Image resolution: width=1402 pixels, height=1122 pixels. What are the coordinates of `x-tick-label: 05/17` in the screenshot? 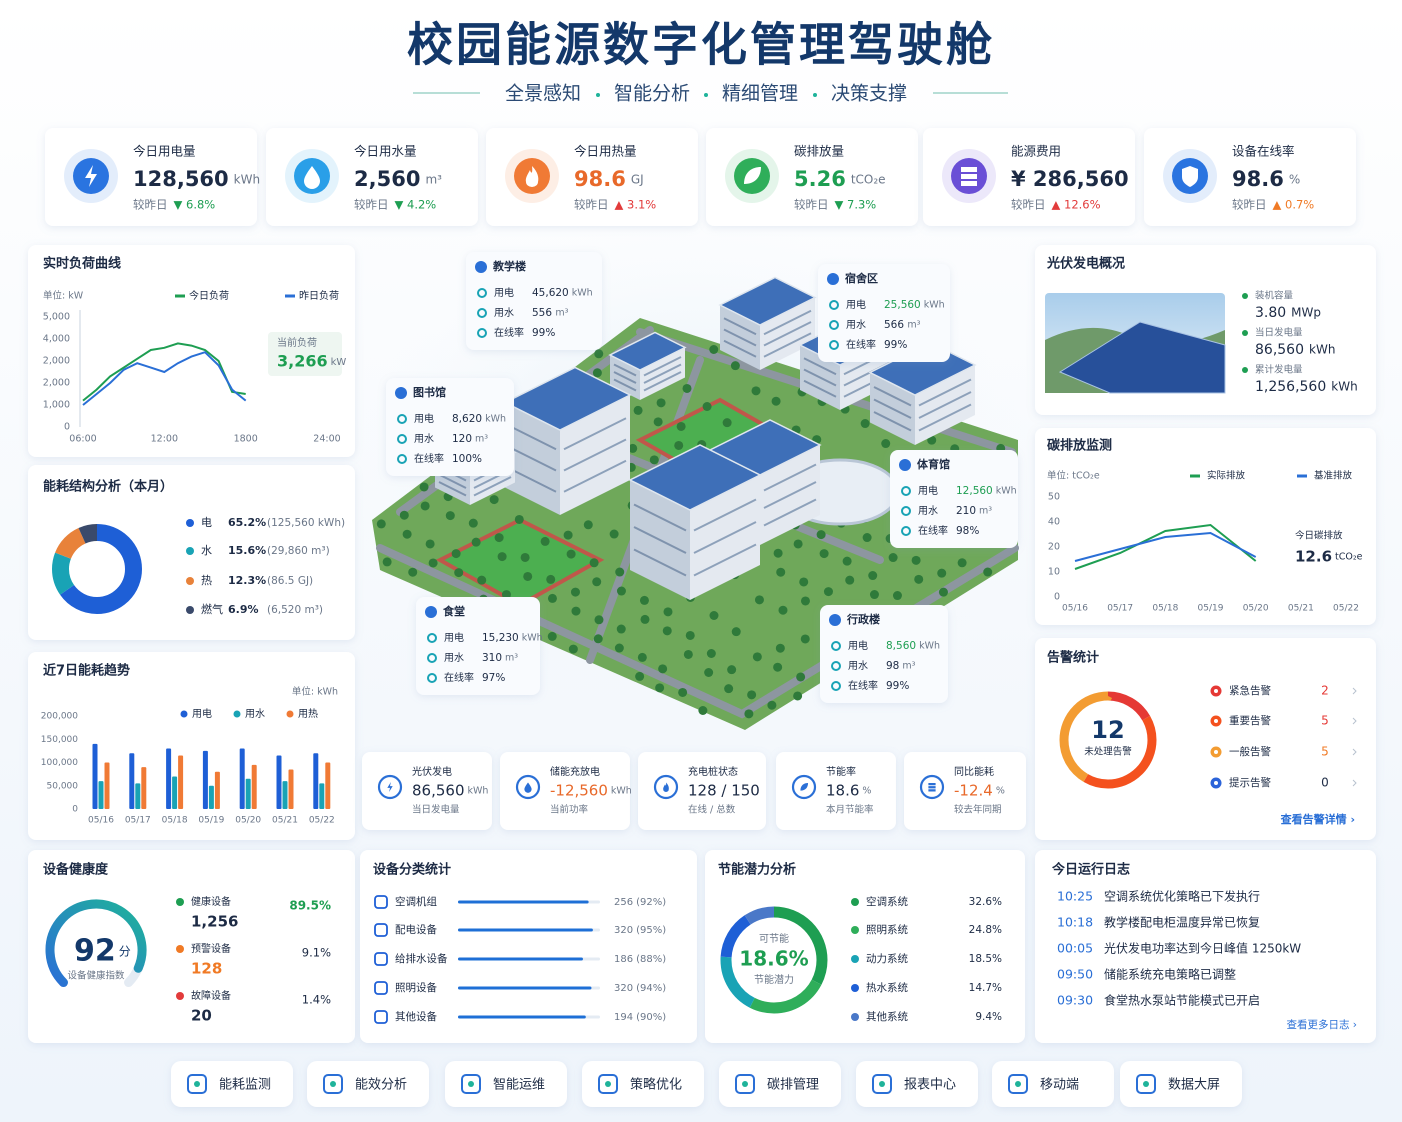 It's located at (1120, 609).